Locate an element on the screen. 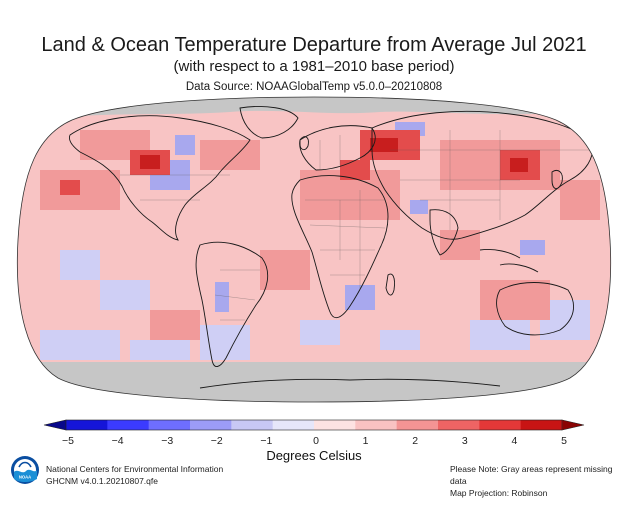 This screenshot has width=628, height=524. colorbar-tick-label: 4 is located at coordinates (514, 441).